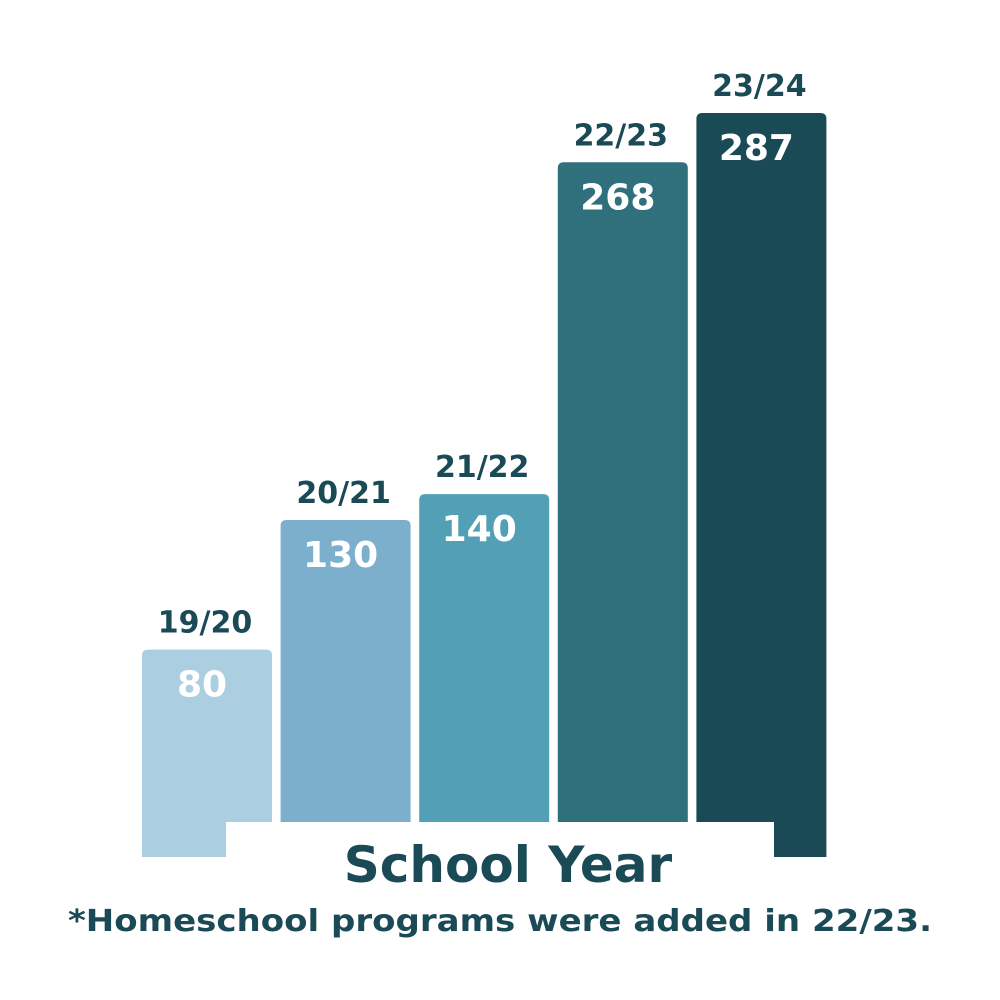 This screenshot has height=1000, width=1000. What do you see at coordinates (759, 86) in the screenshot?
I see `category-label: 23/24` at bounding box center [759, 86].